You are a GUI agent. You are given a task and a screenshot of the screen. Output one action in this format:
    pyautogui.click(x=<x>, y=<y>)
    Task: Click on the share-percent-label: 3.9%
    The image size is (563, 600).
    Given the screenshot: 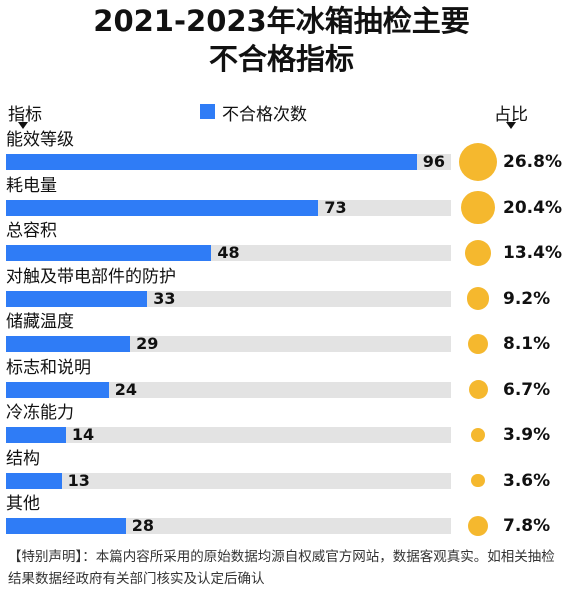 What is the action you would take?
    pyautogui.click(x=527, y=435)
    